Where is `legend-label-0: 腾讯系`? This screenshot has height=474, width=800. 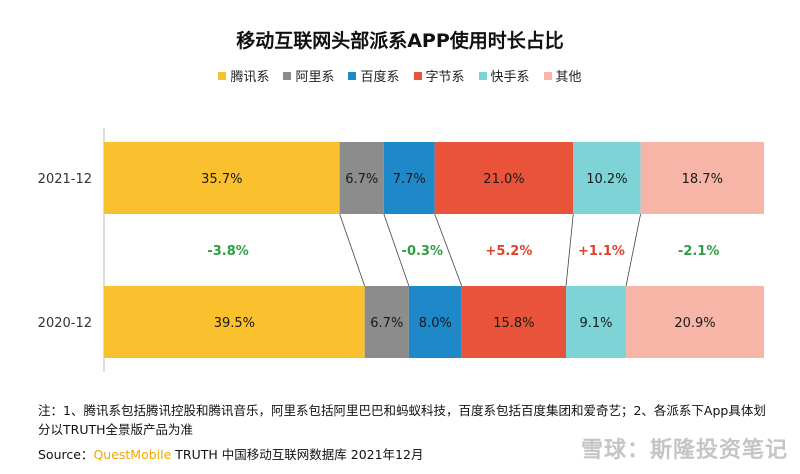 legend-label-0: 腾讯系 is located at coordinates (250, 77).